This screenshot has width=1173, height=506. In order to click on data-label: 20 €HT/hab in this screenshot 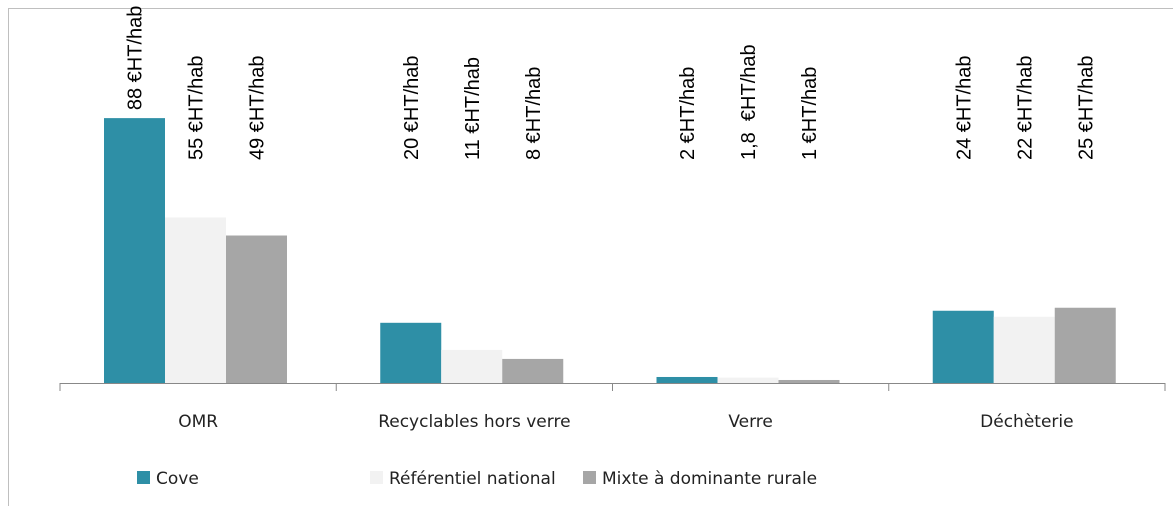, I will do `click(412, 107)`.